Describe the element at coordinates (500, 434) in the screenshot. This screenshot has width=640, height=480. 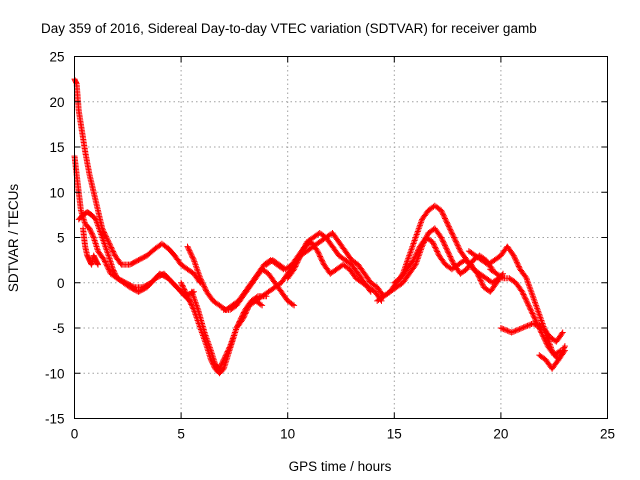
I see `x-tick-label: 20` at that location.